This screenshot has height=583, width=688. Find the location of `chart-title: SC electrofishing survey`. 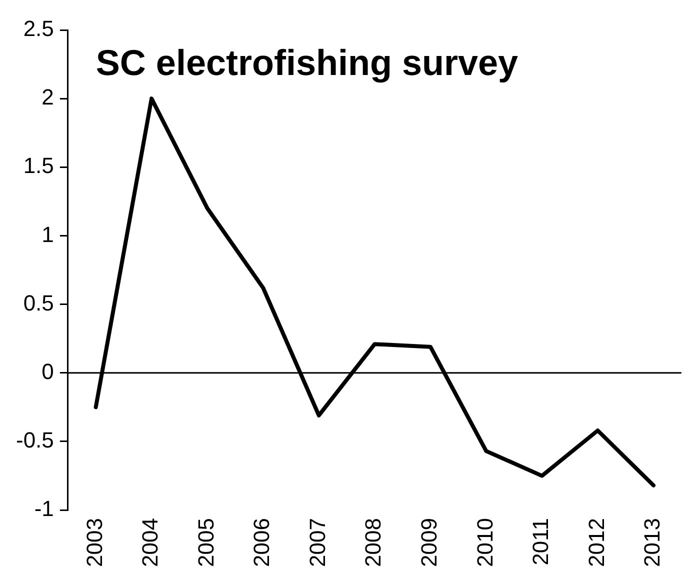

chart-title: SC electrofishing survey is located at coordinates (307, 62).